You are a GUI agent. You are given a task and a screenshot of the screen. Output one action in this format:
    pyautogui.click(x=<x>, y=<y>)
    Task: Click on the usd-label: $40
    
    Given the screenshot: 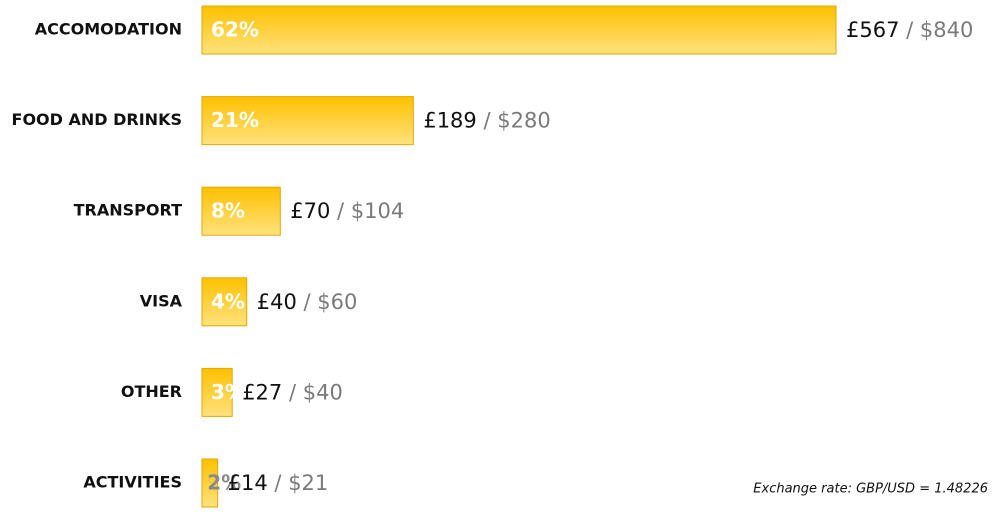 What is the action you would take?
    pyautogui.click(x=323, y=392)
    